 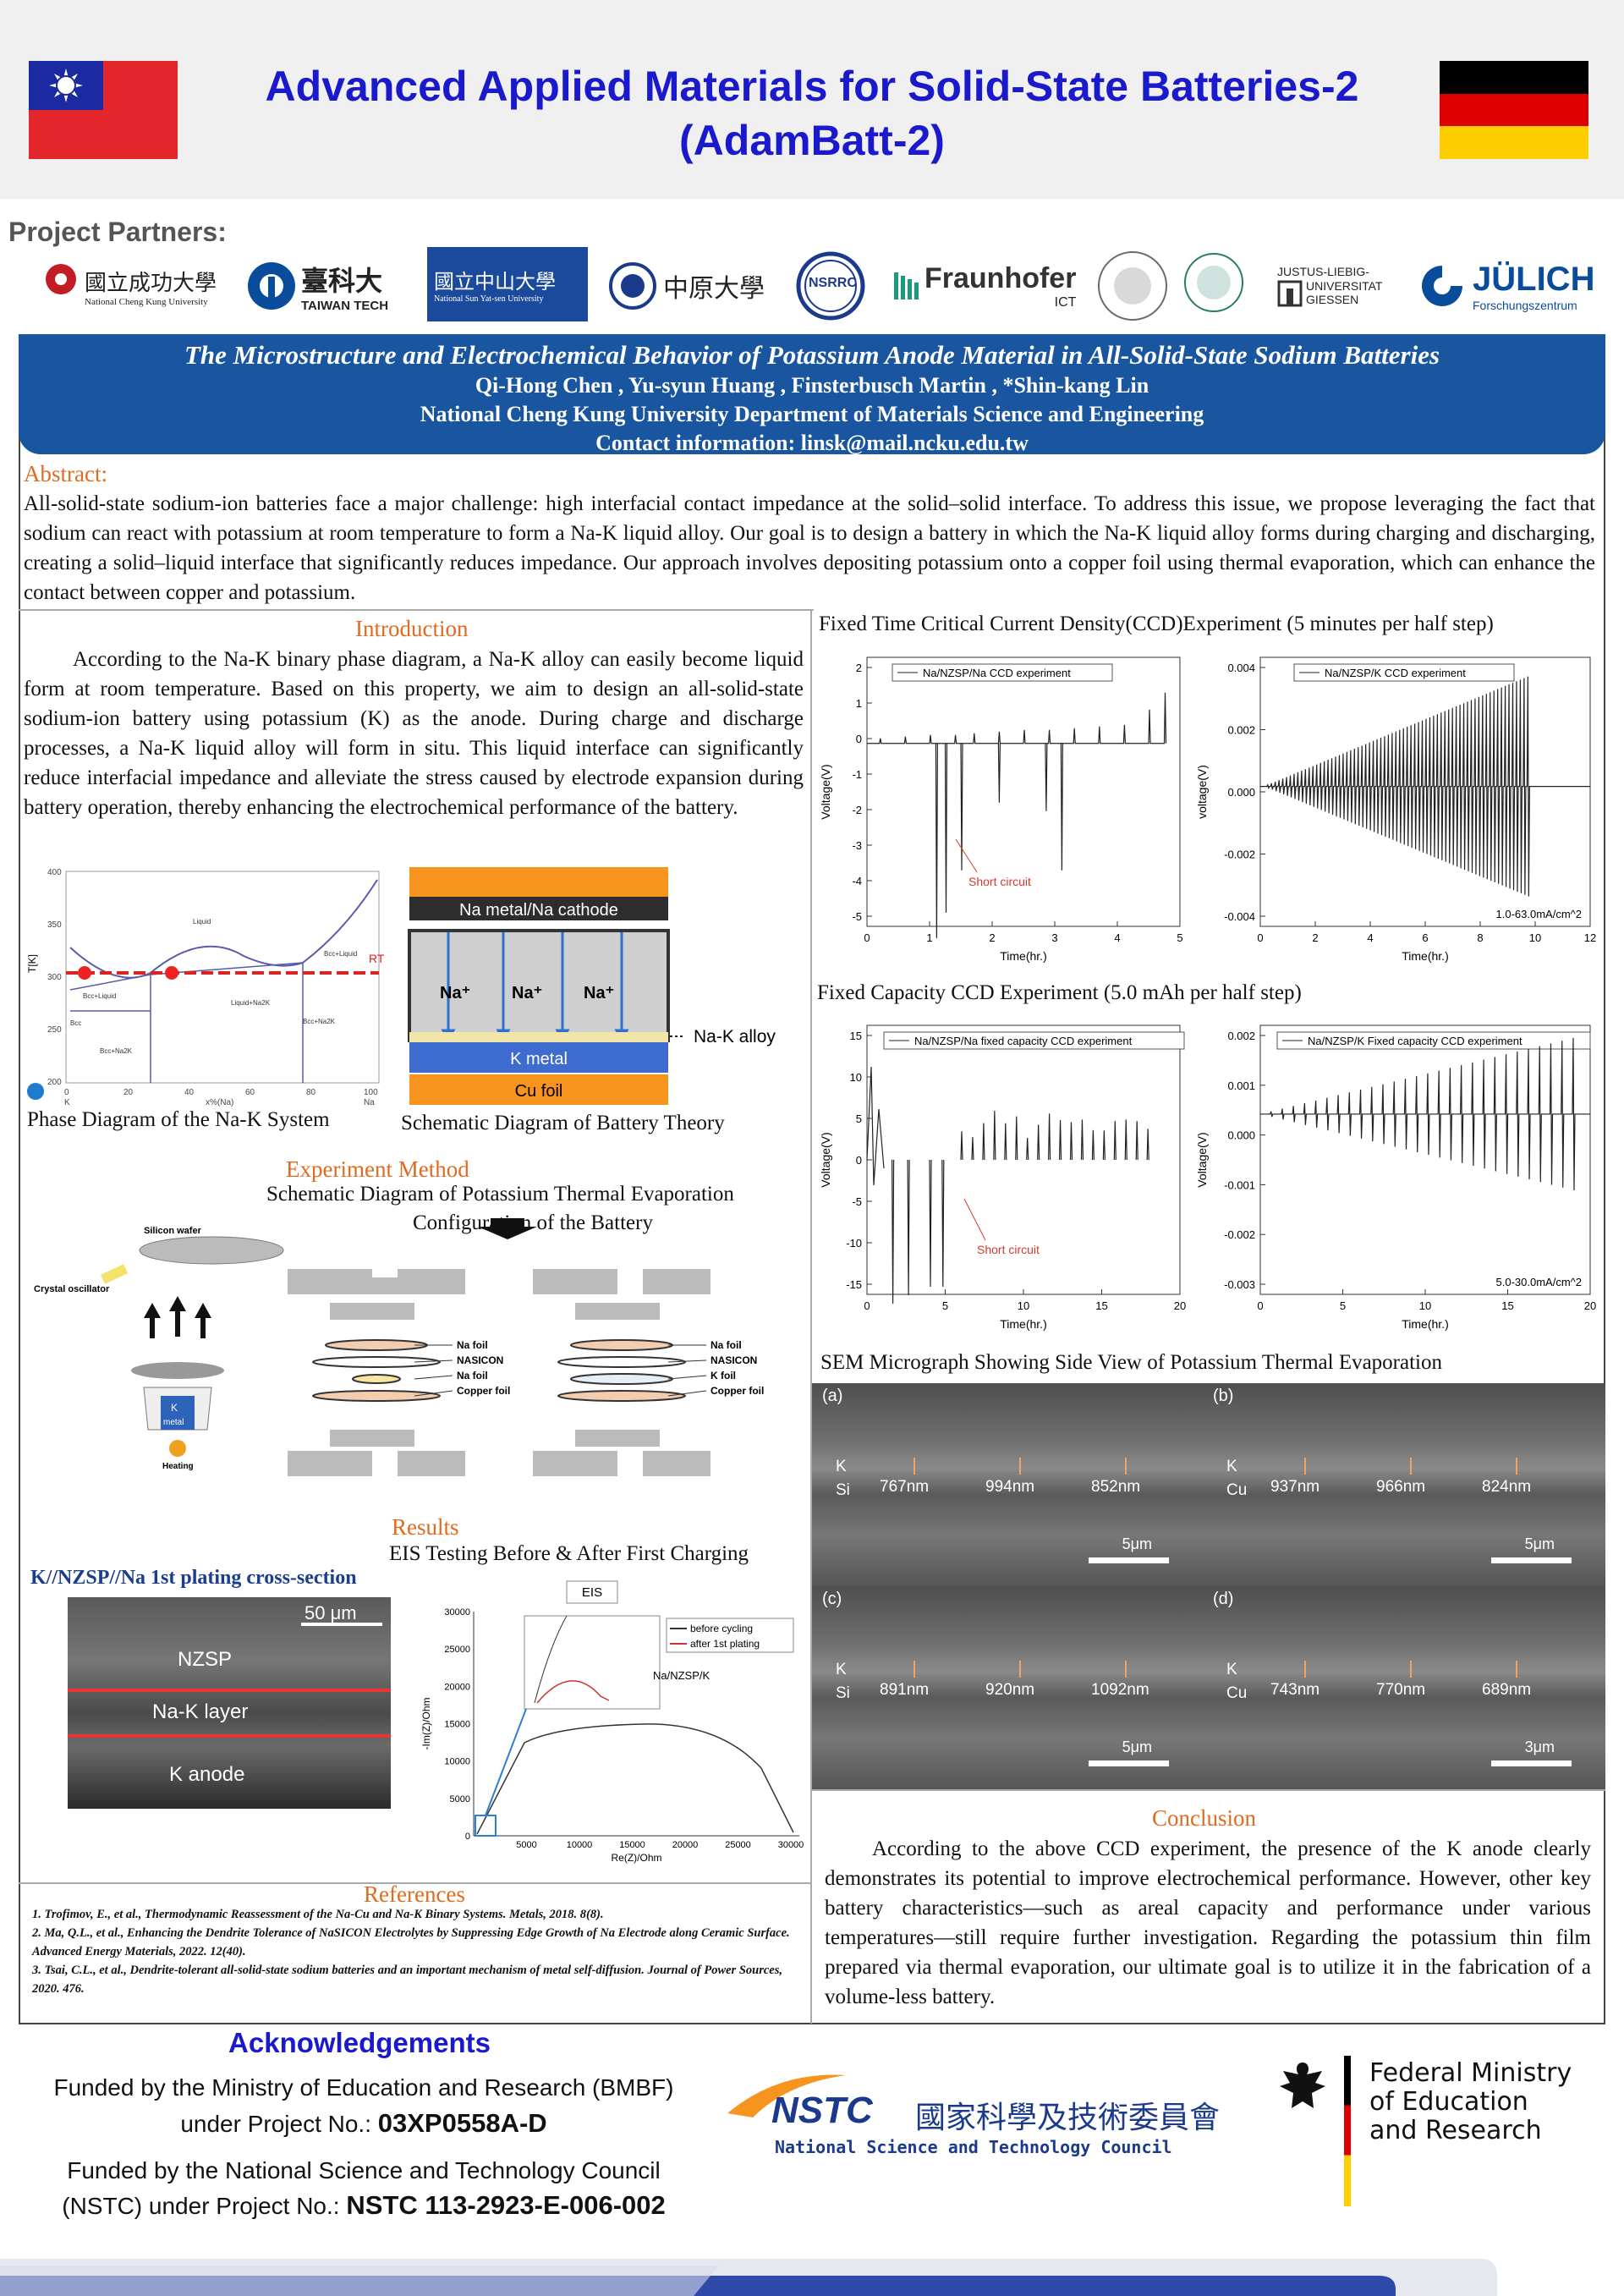 I want to click on sem-panel-tag: (a), so click(x=832, y=1396).